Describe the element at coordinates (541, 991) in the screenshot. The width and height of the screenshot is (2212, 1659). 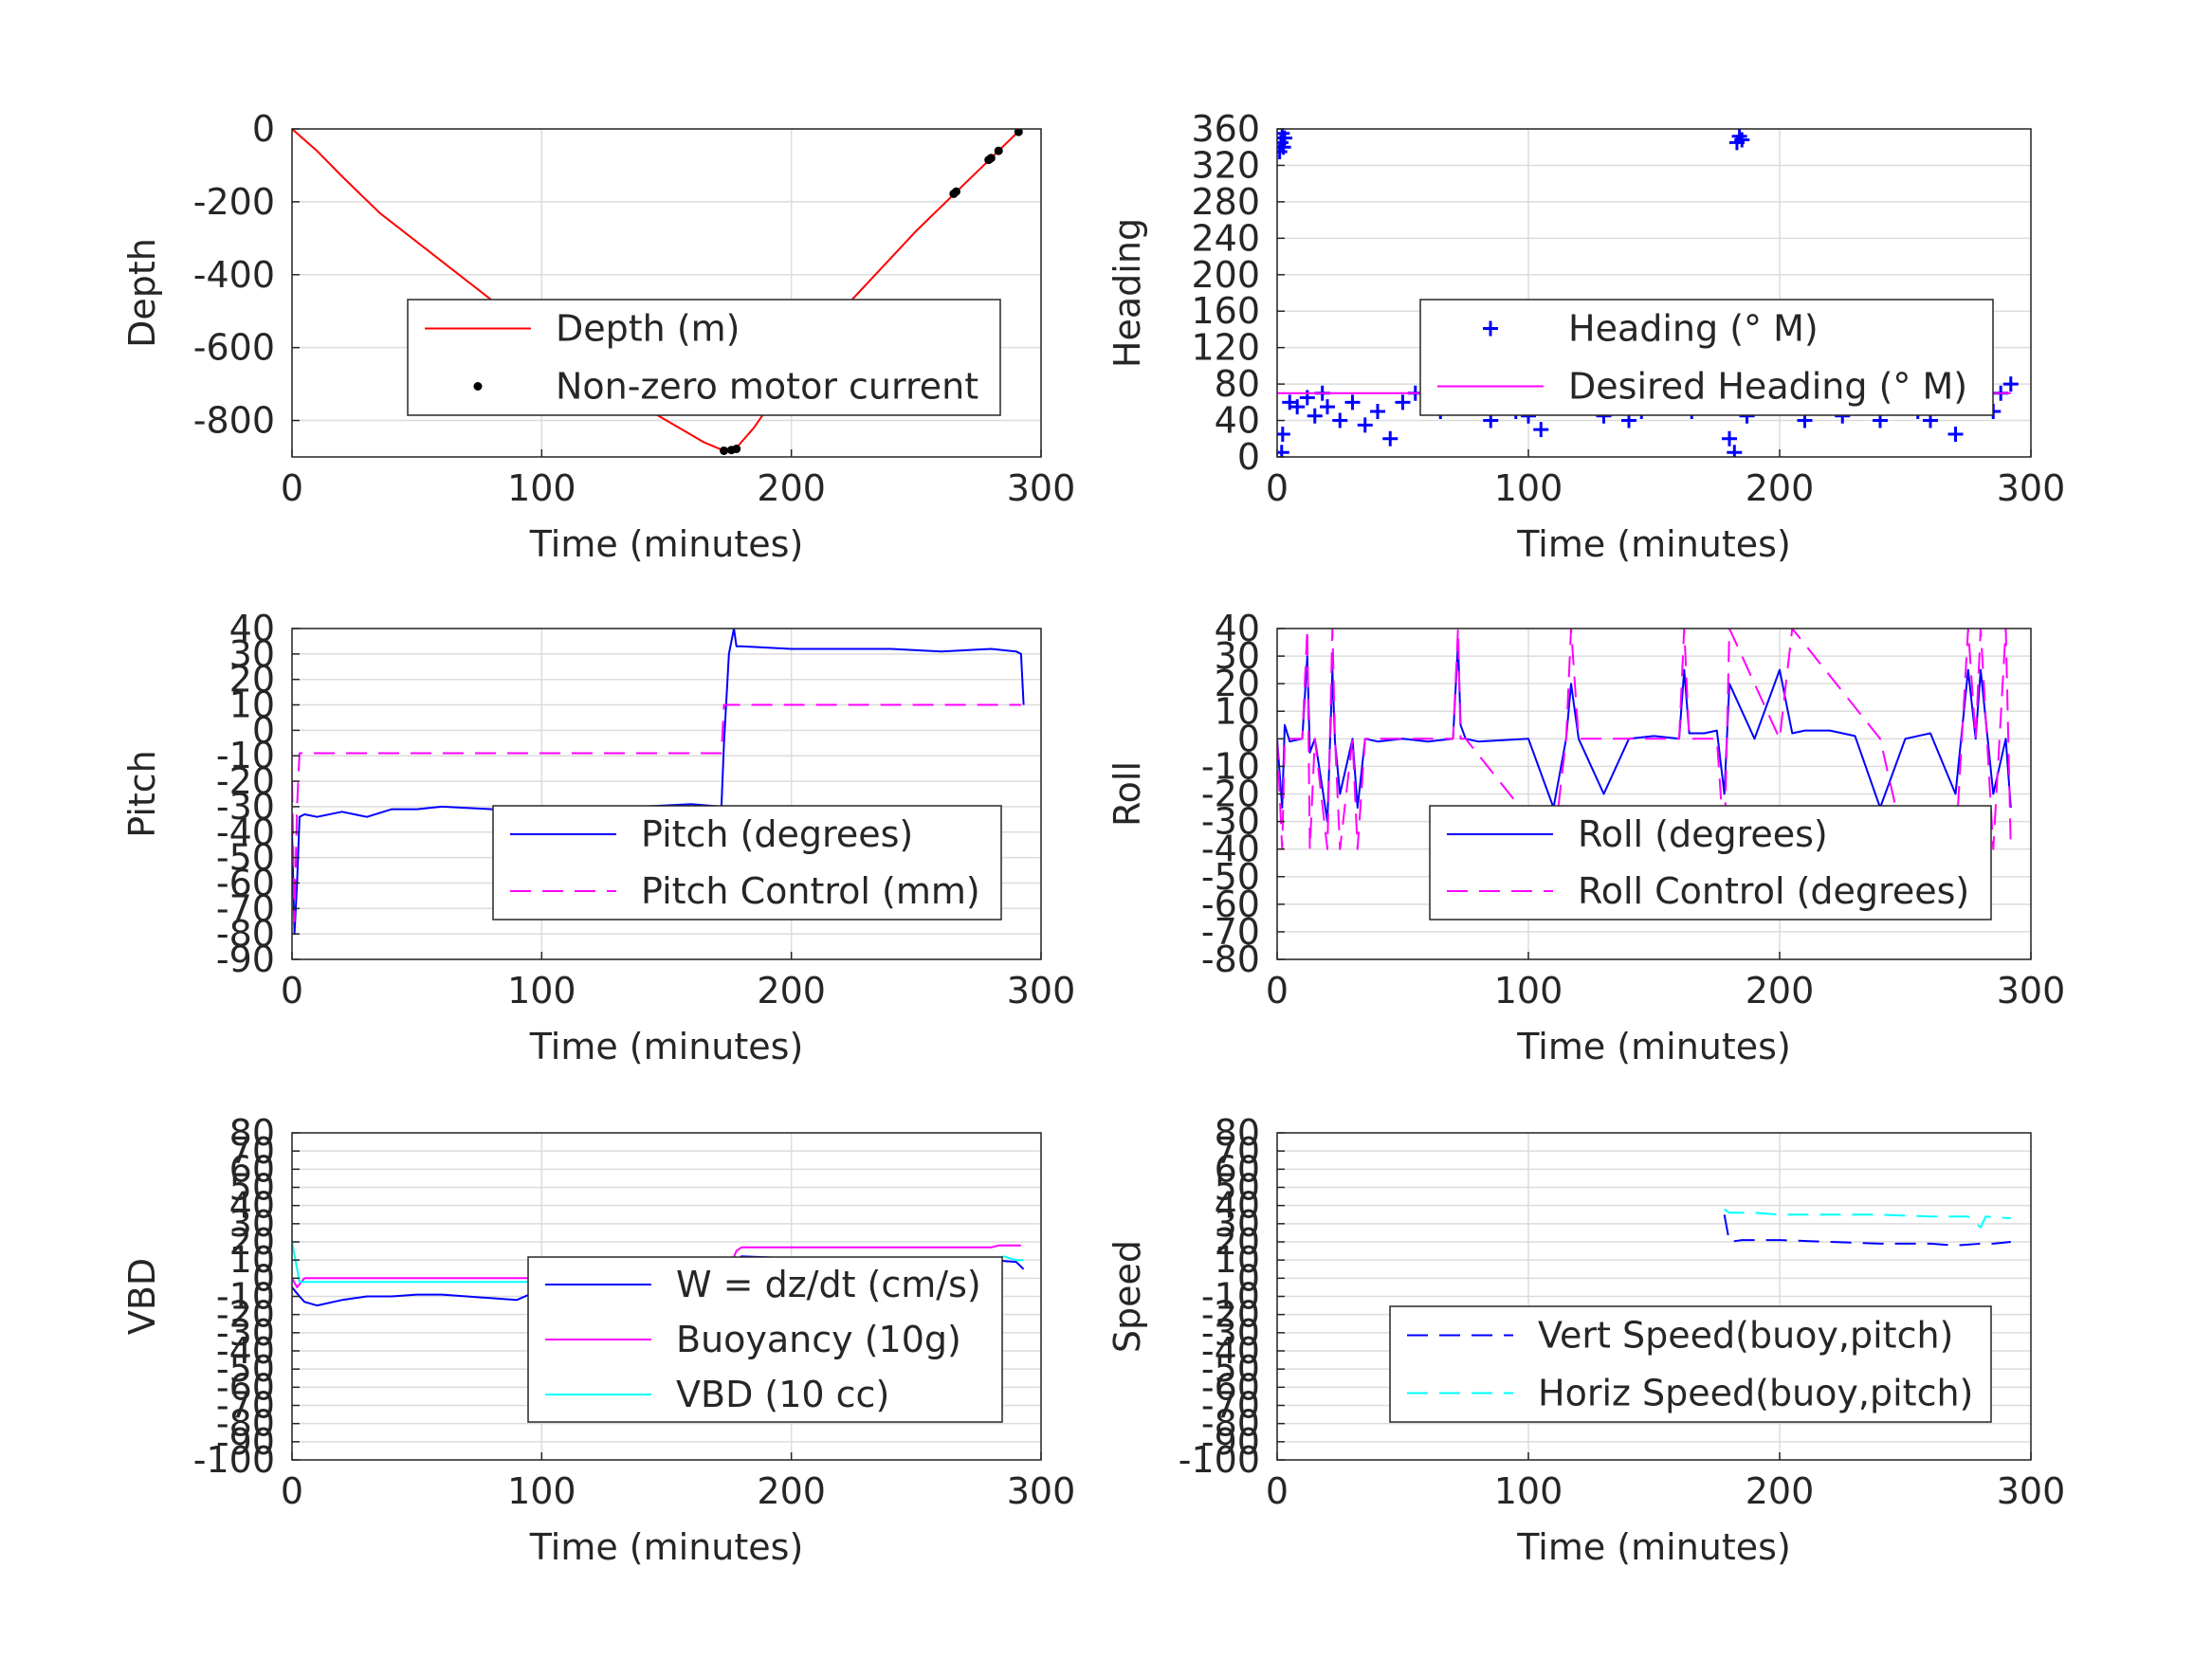
I see `pitch-x-tick-label: 100` at that location.